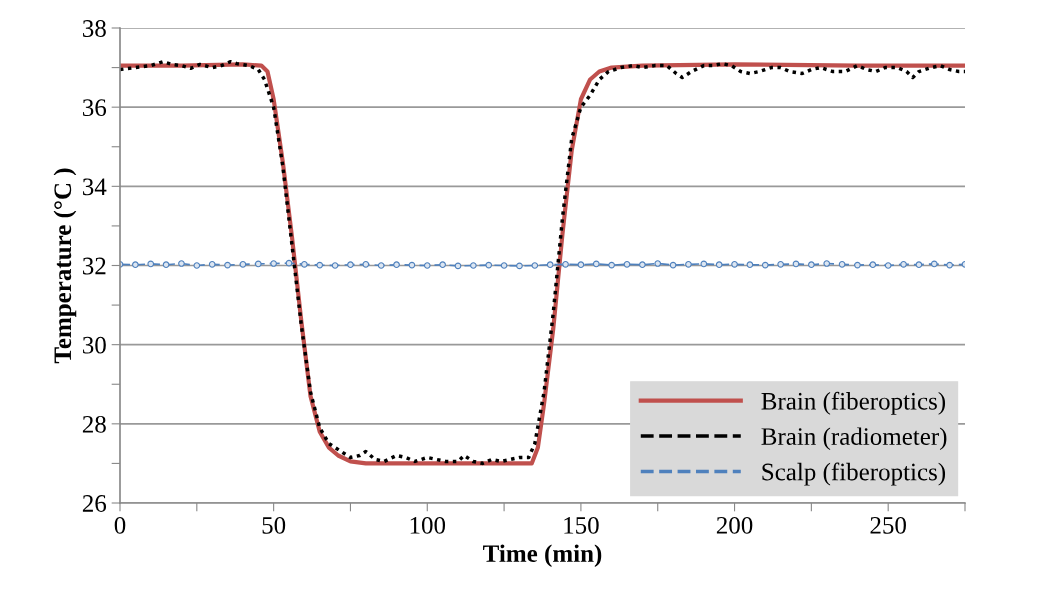 The height and width of the screenshot is (603, 1059). What do you see at coordinates (854, 439) in the screenshot?
I see `legend-label: Brain (radiometer)` at bounding box center [854, 439].